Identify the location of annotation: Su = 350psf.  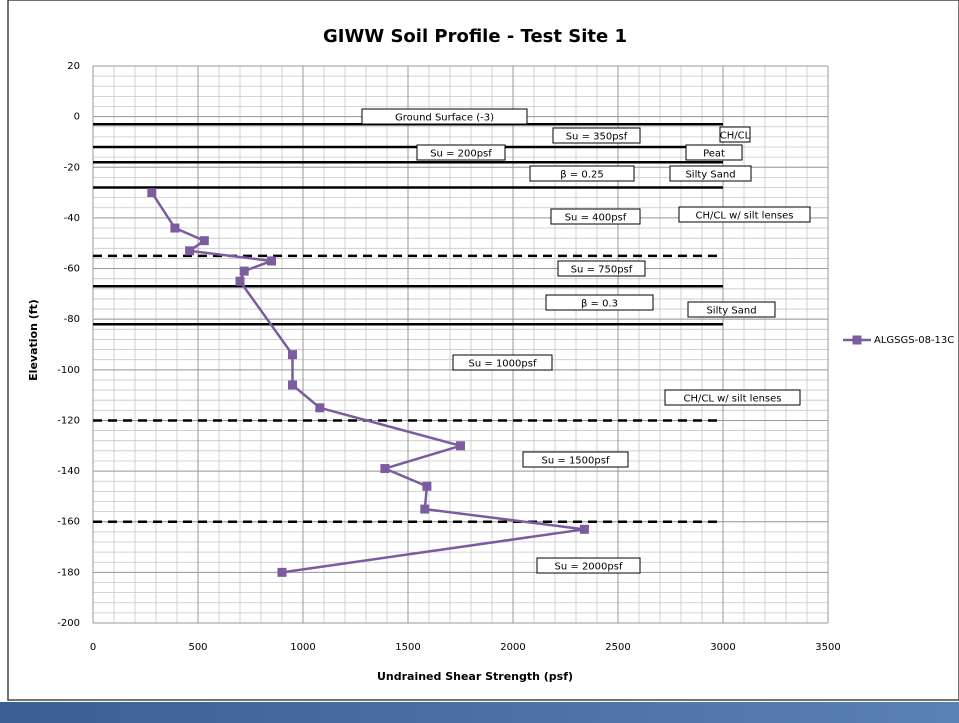
(597, 137).